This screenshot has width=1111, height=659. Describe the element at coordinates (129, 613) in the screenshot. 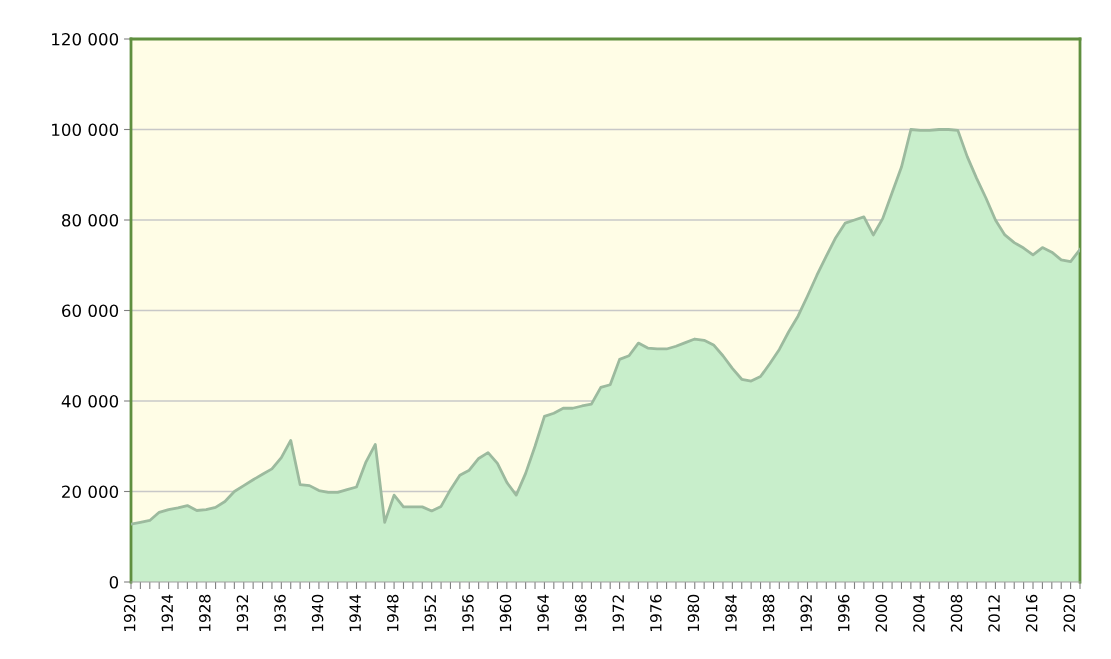

I see `x-tick-label: 1920` at that location.